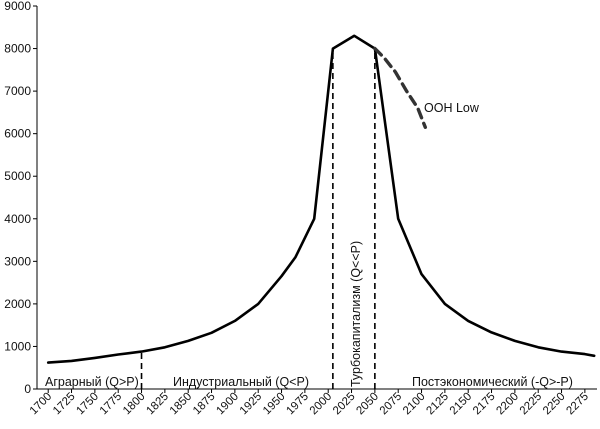  I want to click on x-tick-label: 2175, so click(484, 404).